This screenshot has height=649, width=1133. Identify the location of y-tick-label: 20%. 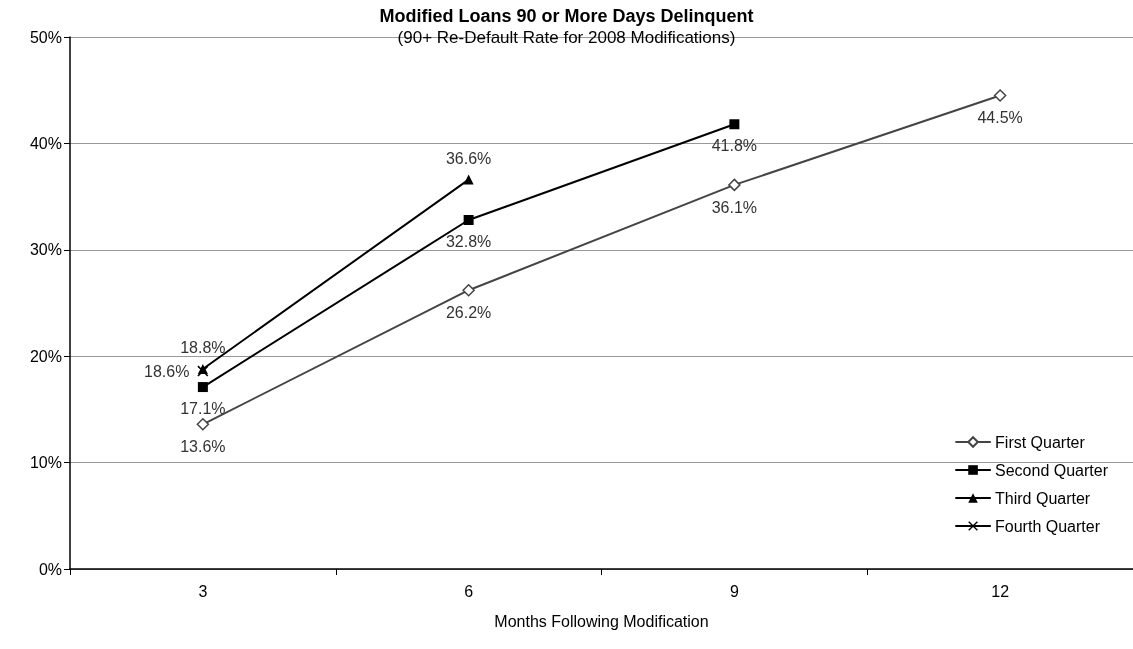
(45, 356).